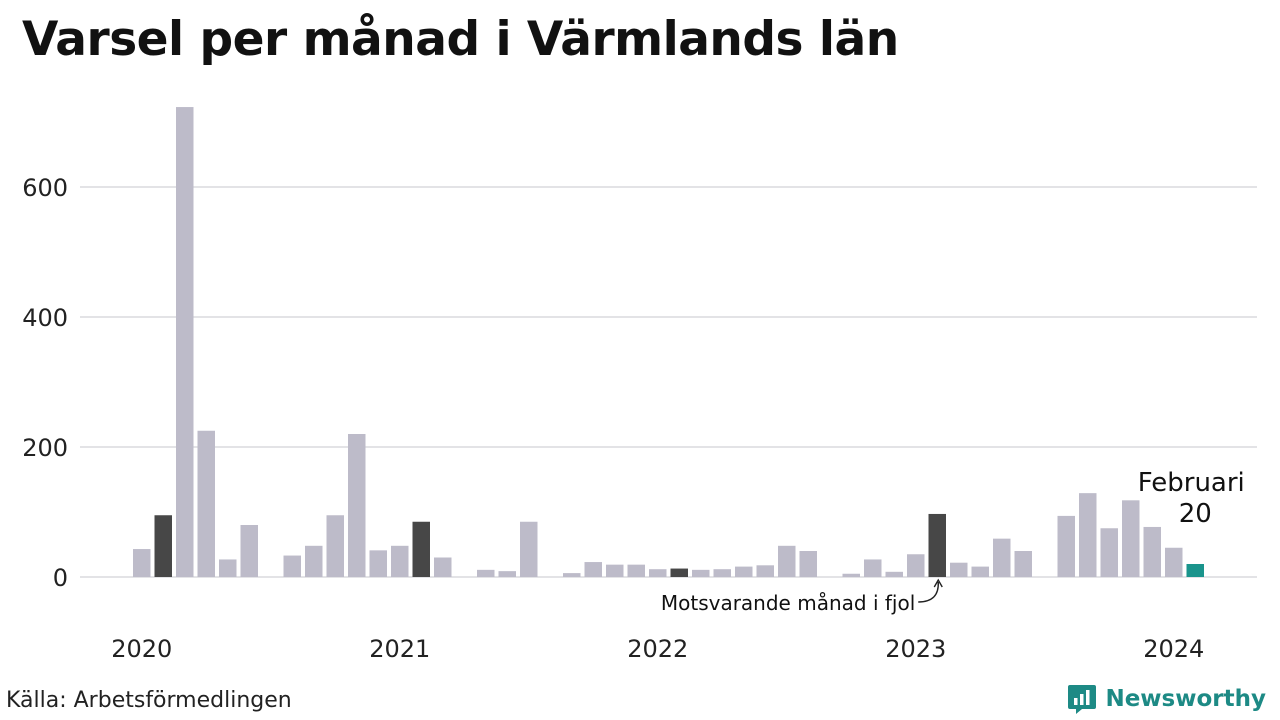  I want to click on x-axis-tick-labels: 2020 2021 2022 2023 2024, so click(657, 649).